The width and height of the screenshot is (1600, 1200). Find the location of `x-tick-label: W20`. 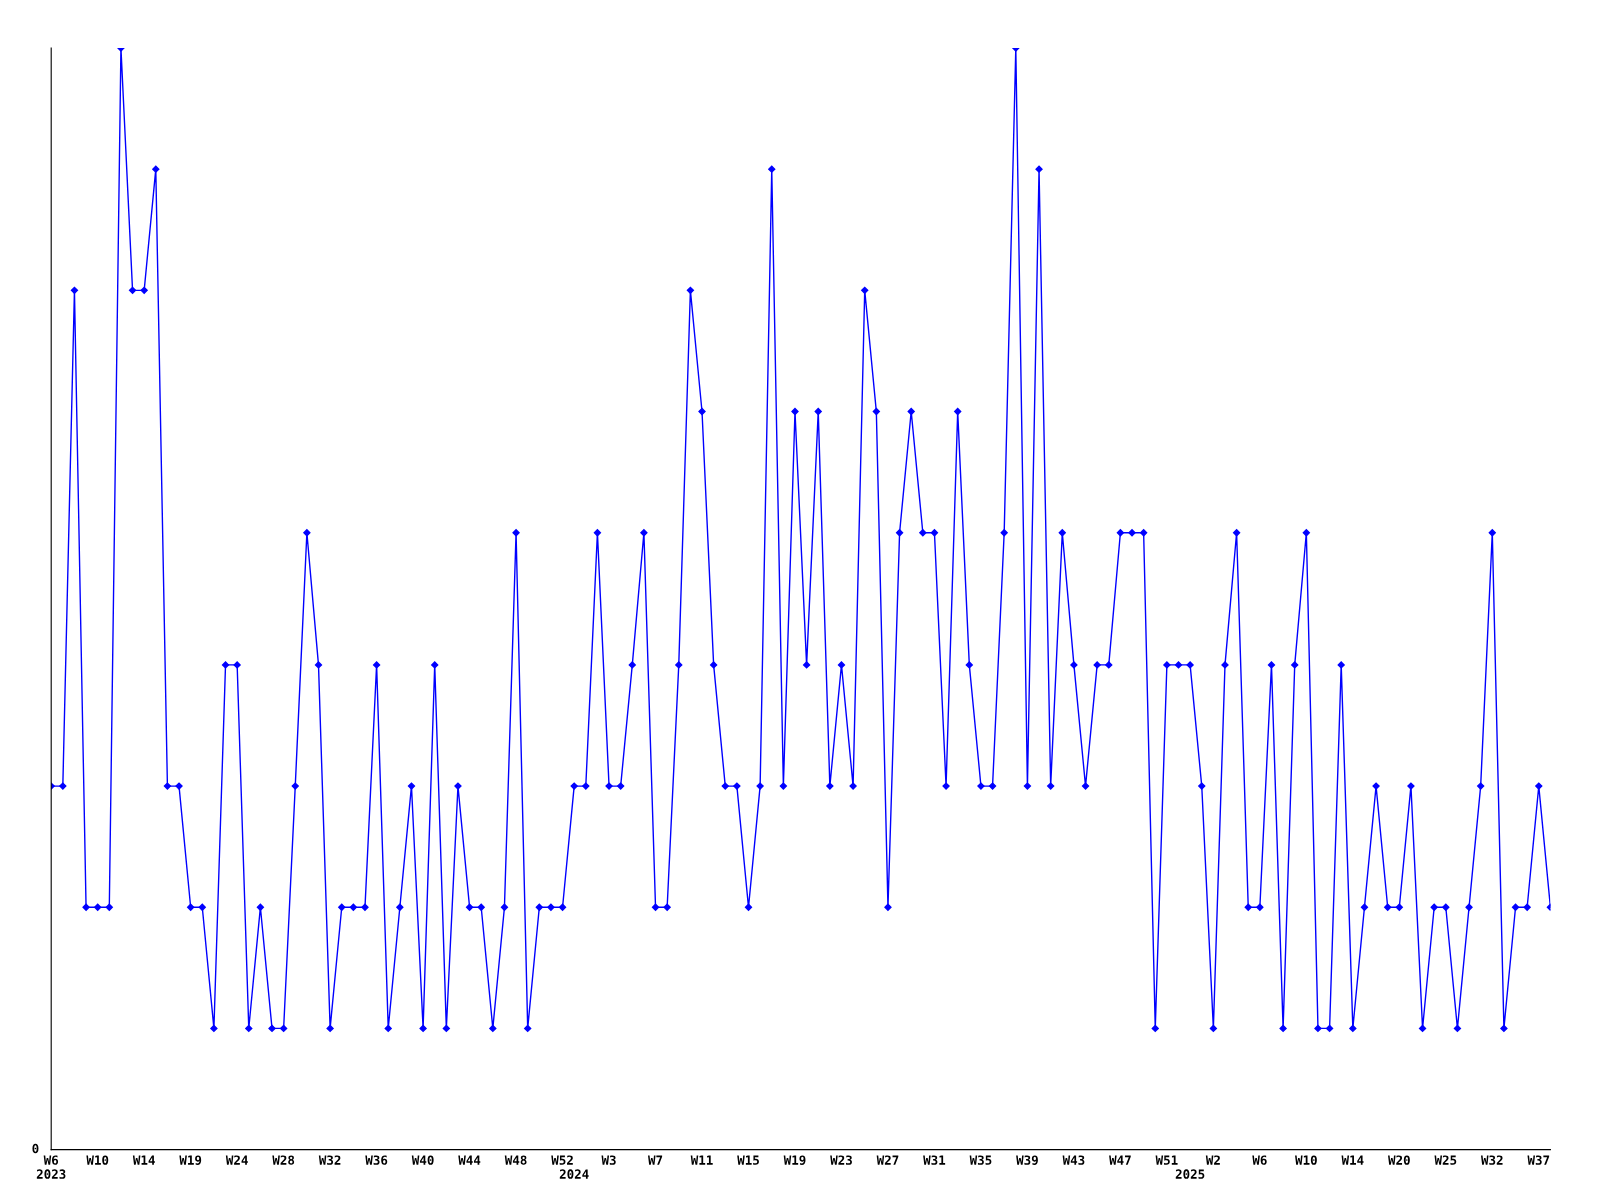

x-tick-label: W20 is located at coordinates (1399, 1160).